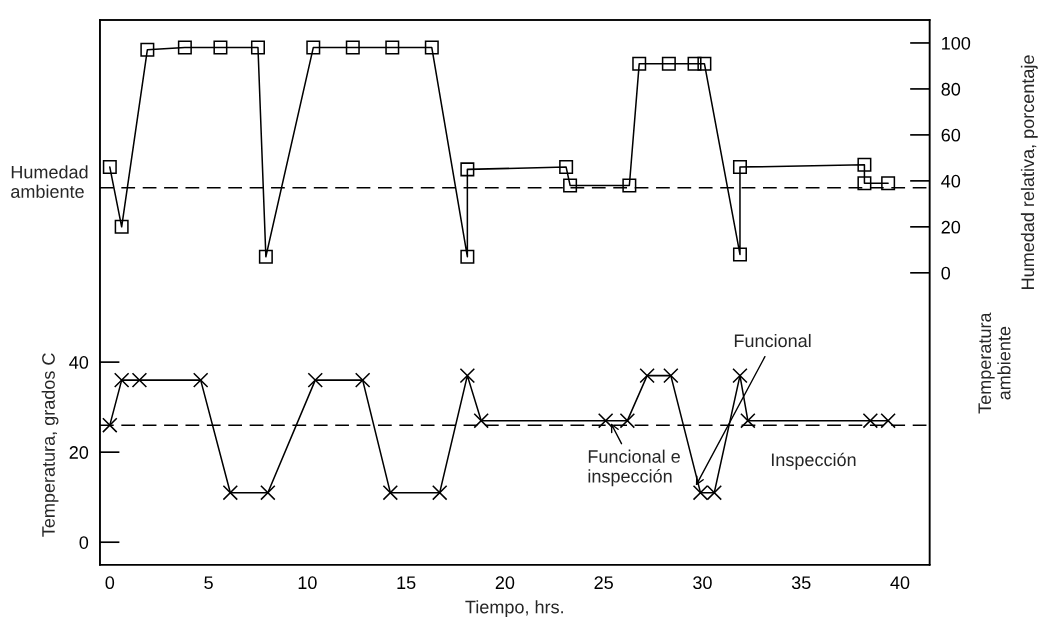 Image resolution: width=1041 pixels, height=624 pixels. I want to click on x-tick-label: 40, so click(900, 583).